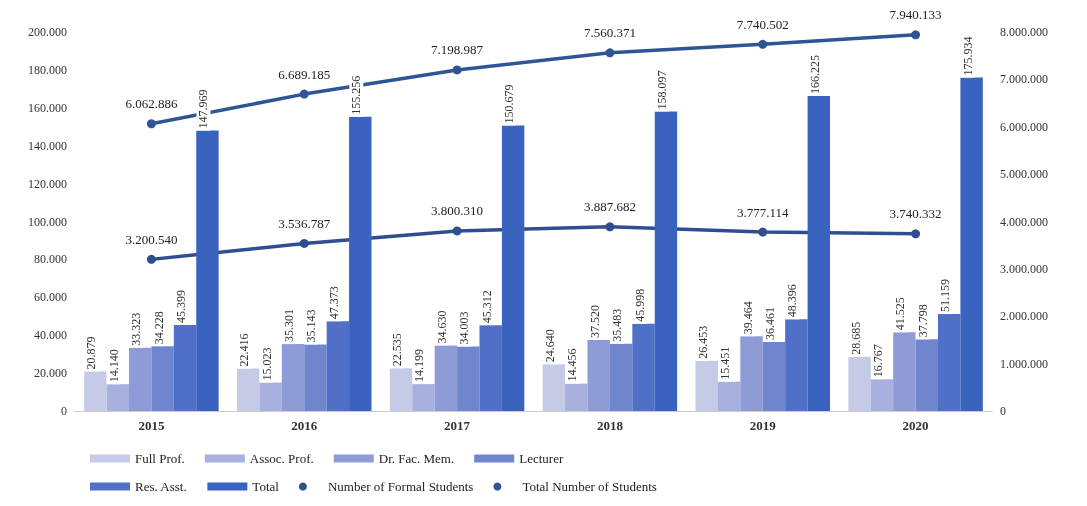 The width and height of the screenshot is (1087, 506). What do you see at coordinates (922, 321) in the screenshot?
I see `data-label: 37.798` at bounding box center [922, 321].